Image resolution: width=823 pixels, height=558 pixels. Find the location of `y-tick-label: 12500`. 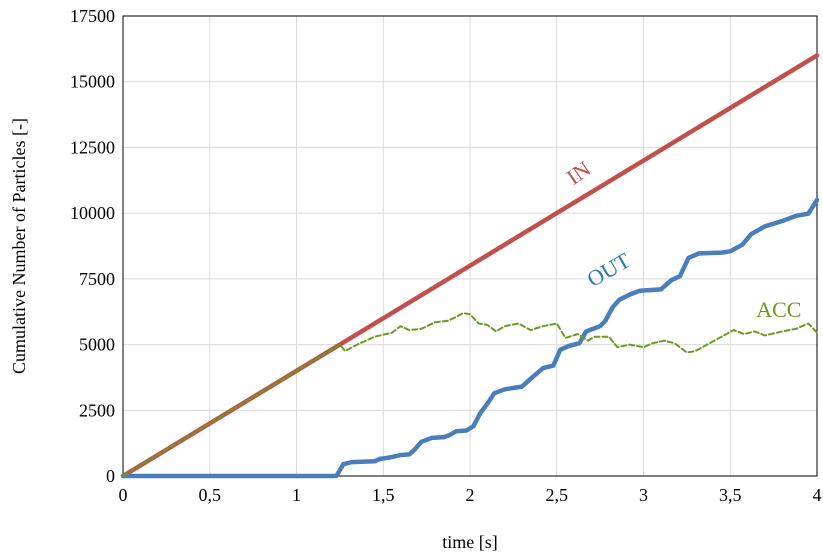

y-tick-label: 12500 is located at coordinates (92, 147).